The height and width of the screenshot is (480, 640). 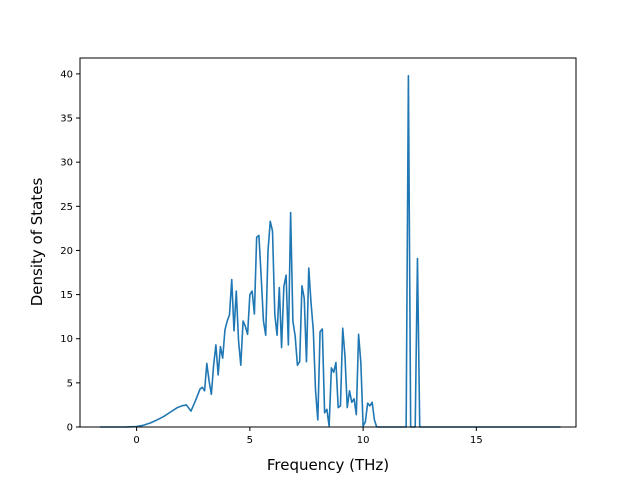 I want to click on x-axis: 0 5 10 15, so click(x=308, y=436).